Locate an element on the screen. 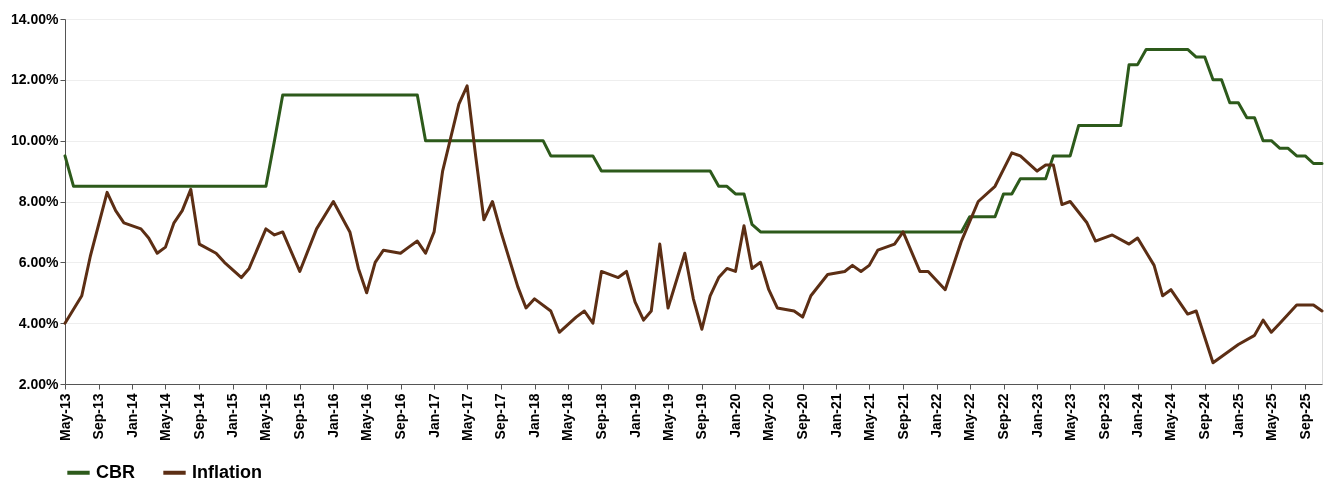  x-tick-label: Sep-25 is located at coordinates (1304, 416).